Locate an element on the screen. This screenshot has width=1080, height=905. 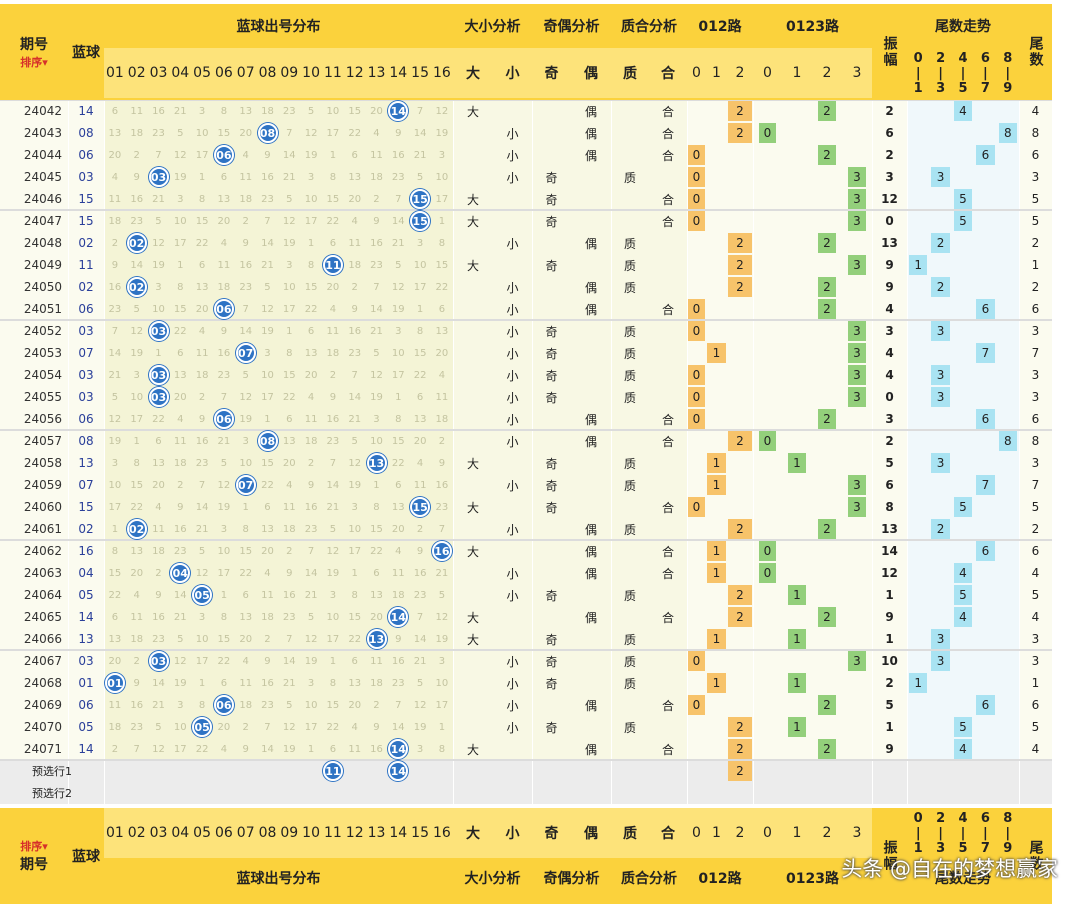
omission-cell: 13 is located at coordinates (224, 199).